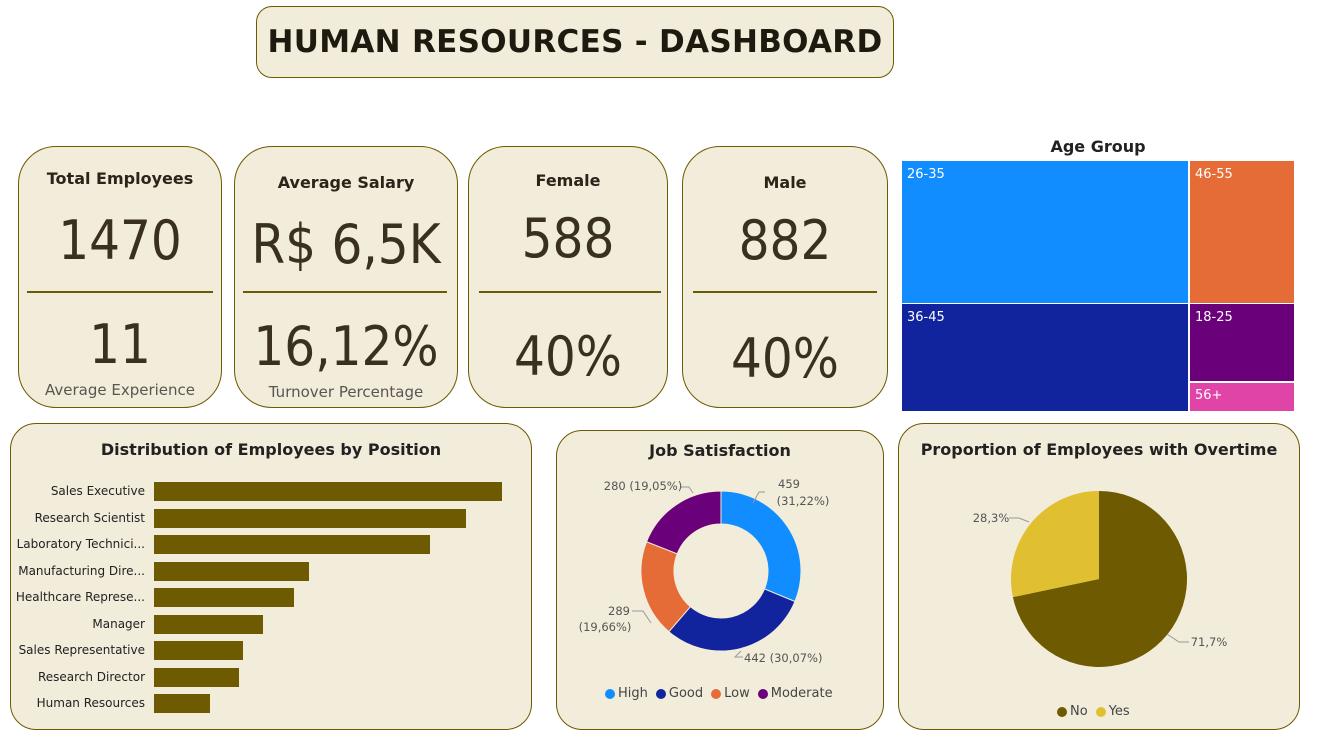 This screenshot has height=740, width=1319. I want to click on card-female: Female 588 40%, so click(568, 277).